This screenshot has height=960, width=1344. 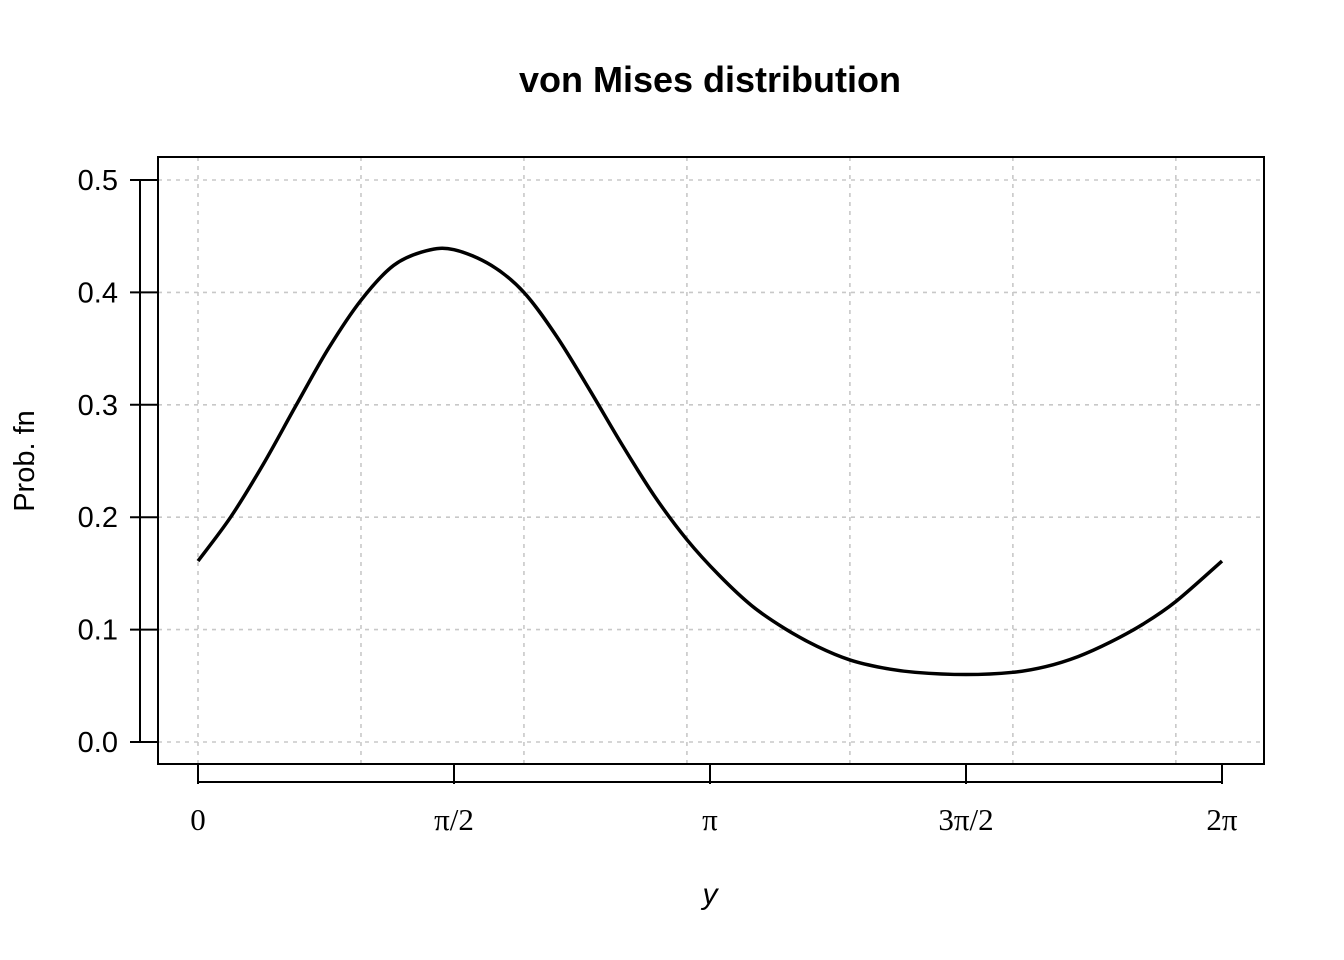 I want to click on y-tick-label-1: 0.1, so click(x=98, y=631).